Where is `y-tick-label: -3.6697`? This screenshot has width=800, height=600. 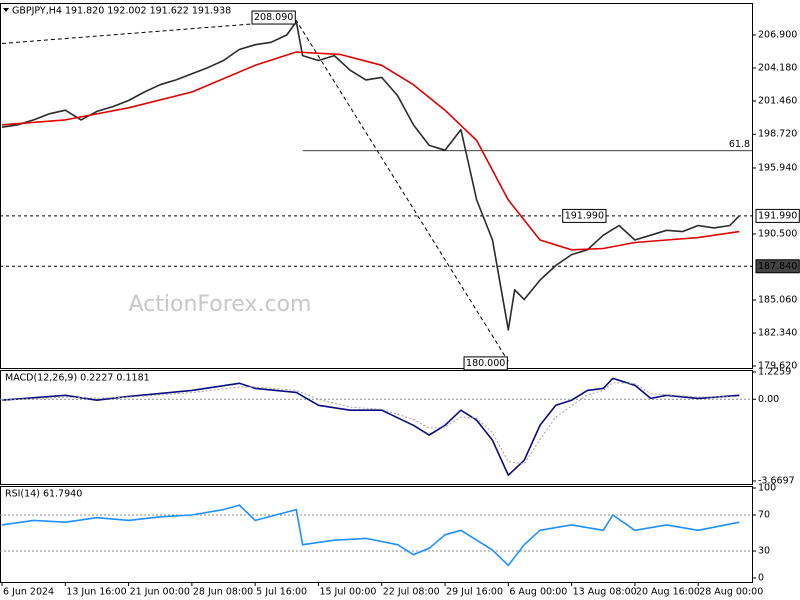
y-tick-label: -3.6697 is located at coordinates (776, 481).